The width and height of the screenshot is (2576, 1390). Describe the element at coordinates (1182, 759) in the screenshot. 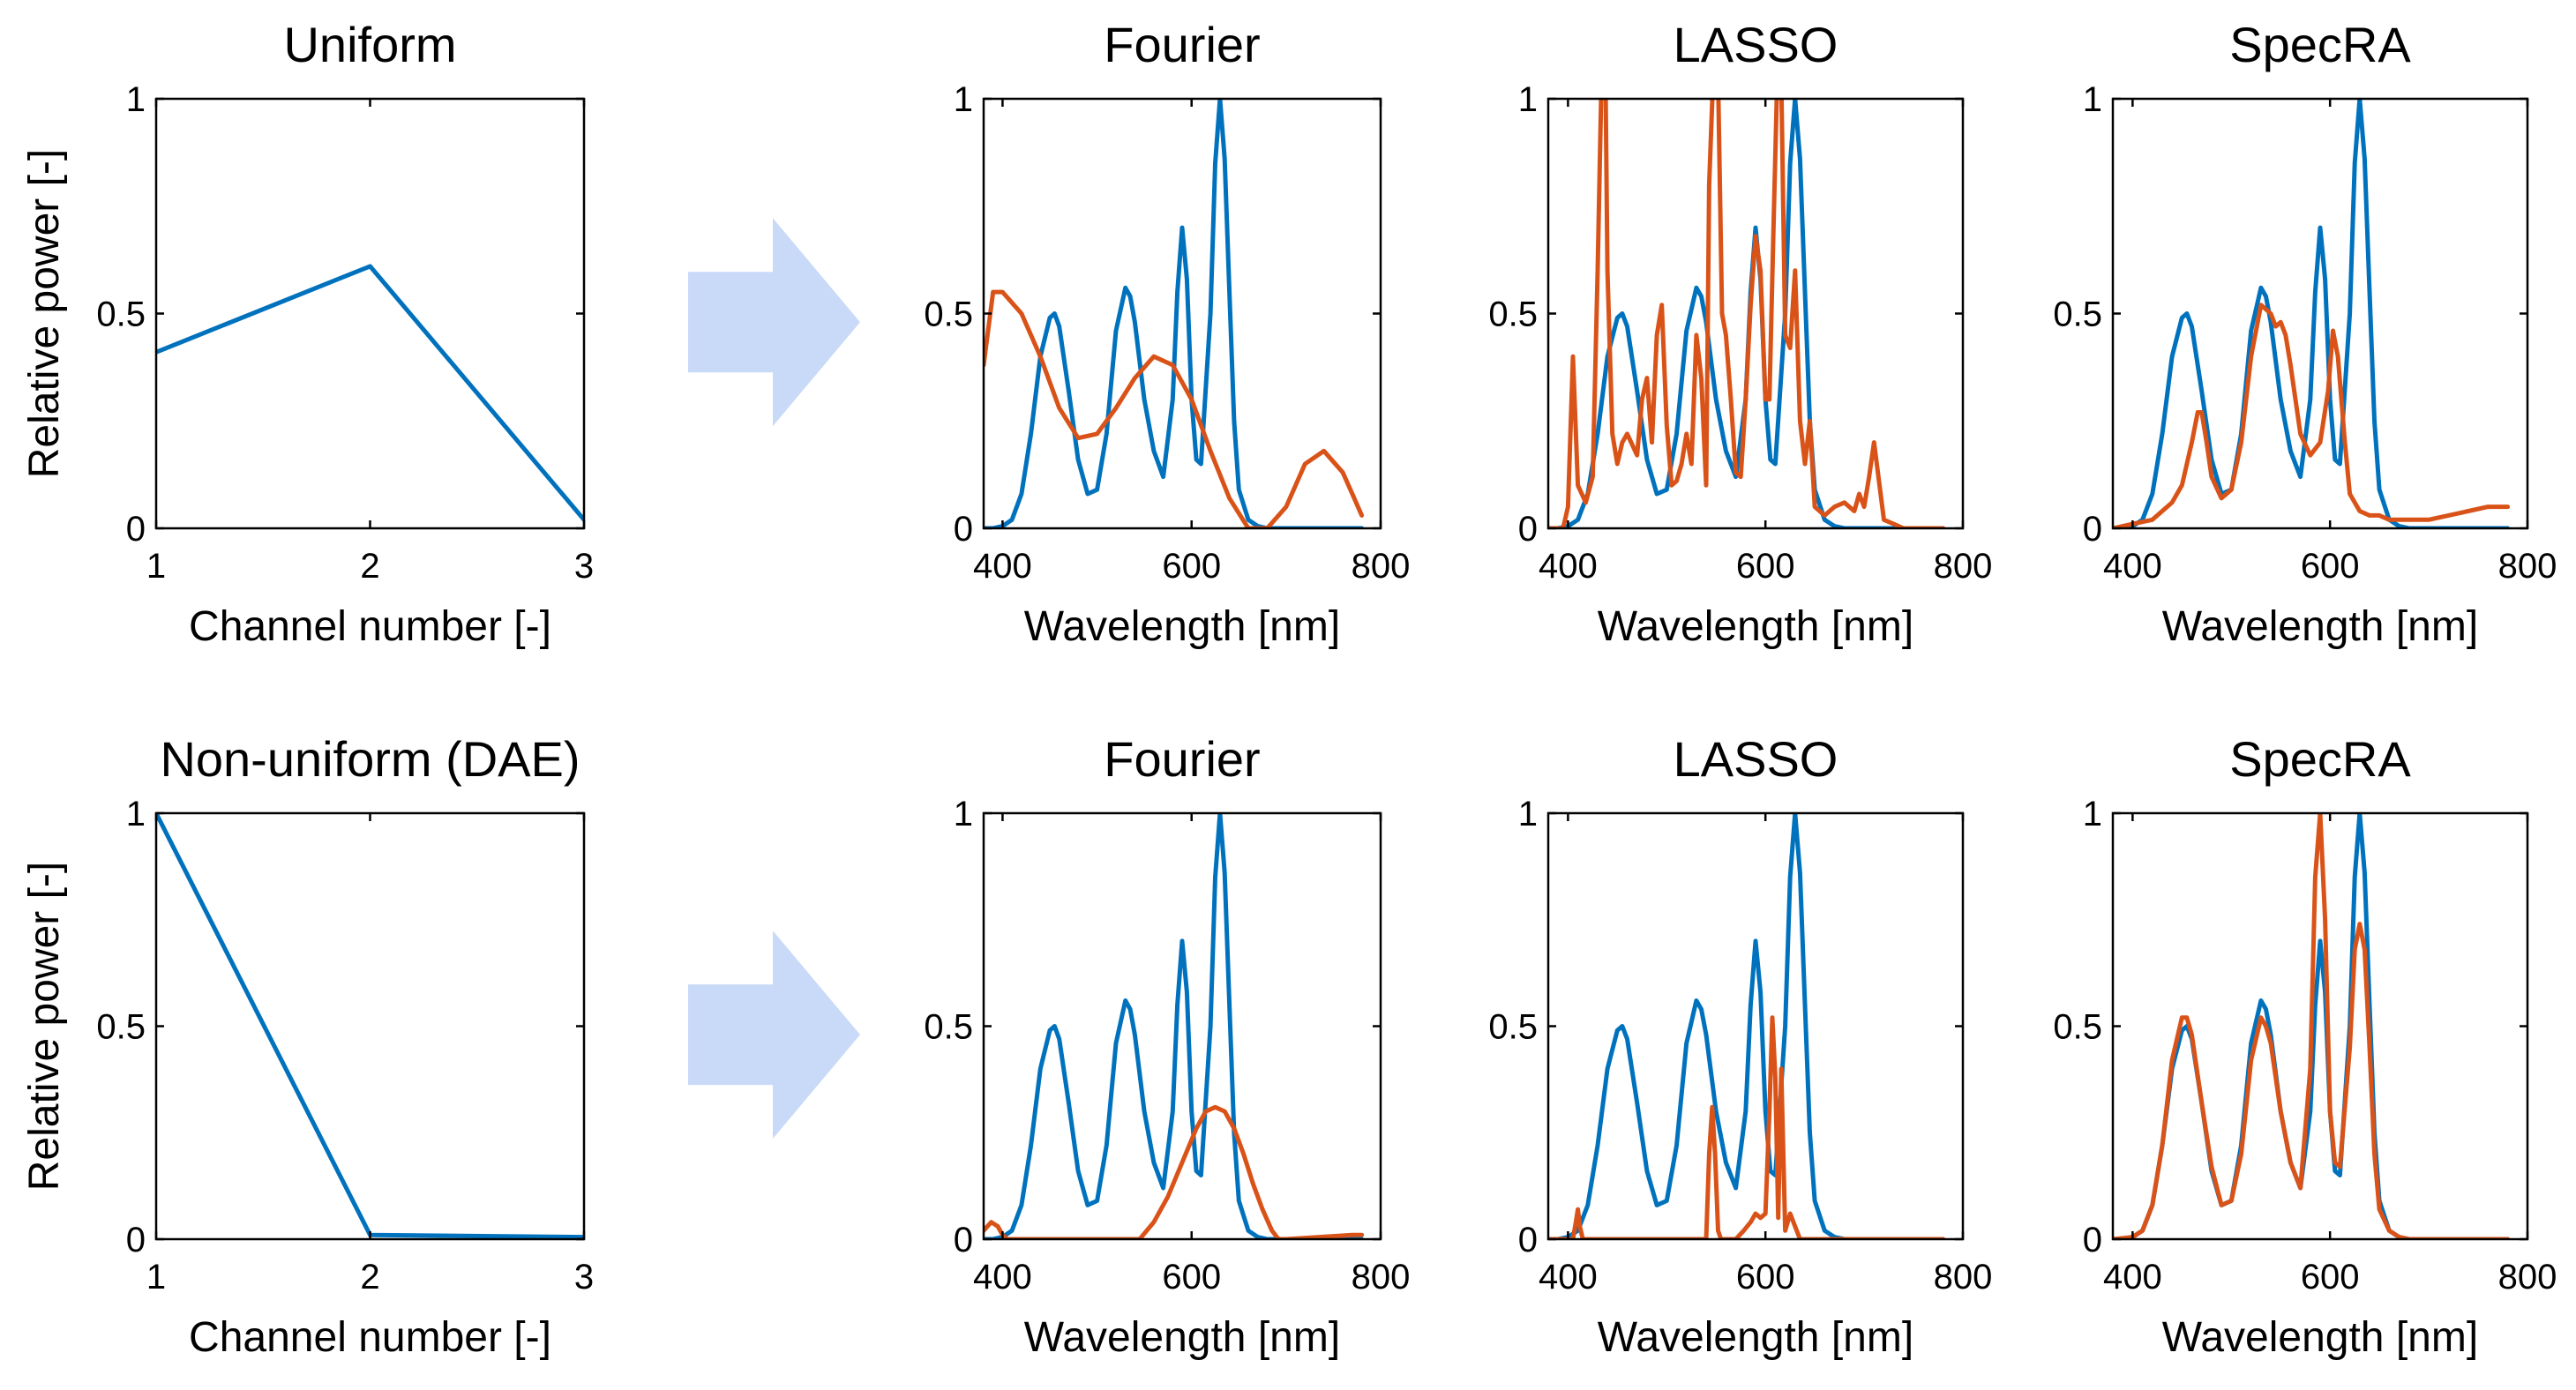

I see `spectrum-fourier-nonuniform-title: Fourier` at that location.